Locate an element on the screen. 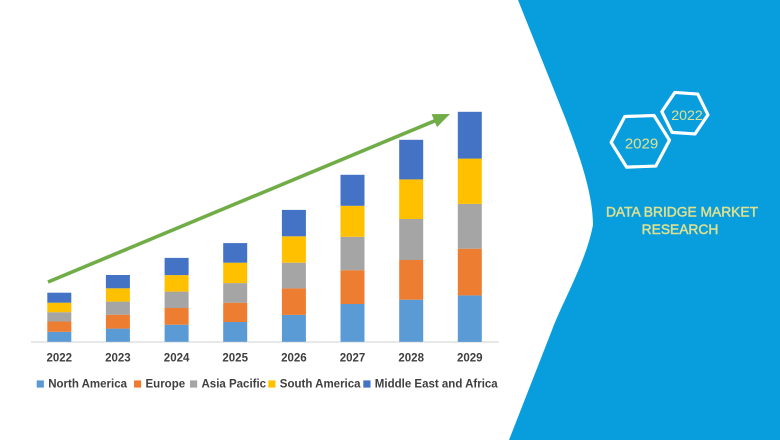  svg-text: South America is located at coordinates (320, 385).